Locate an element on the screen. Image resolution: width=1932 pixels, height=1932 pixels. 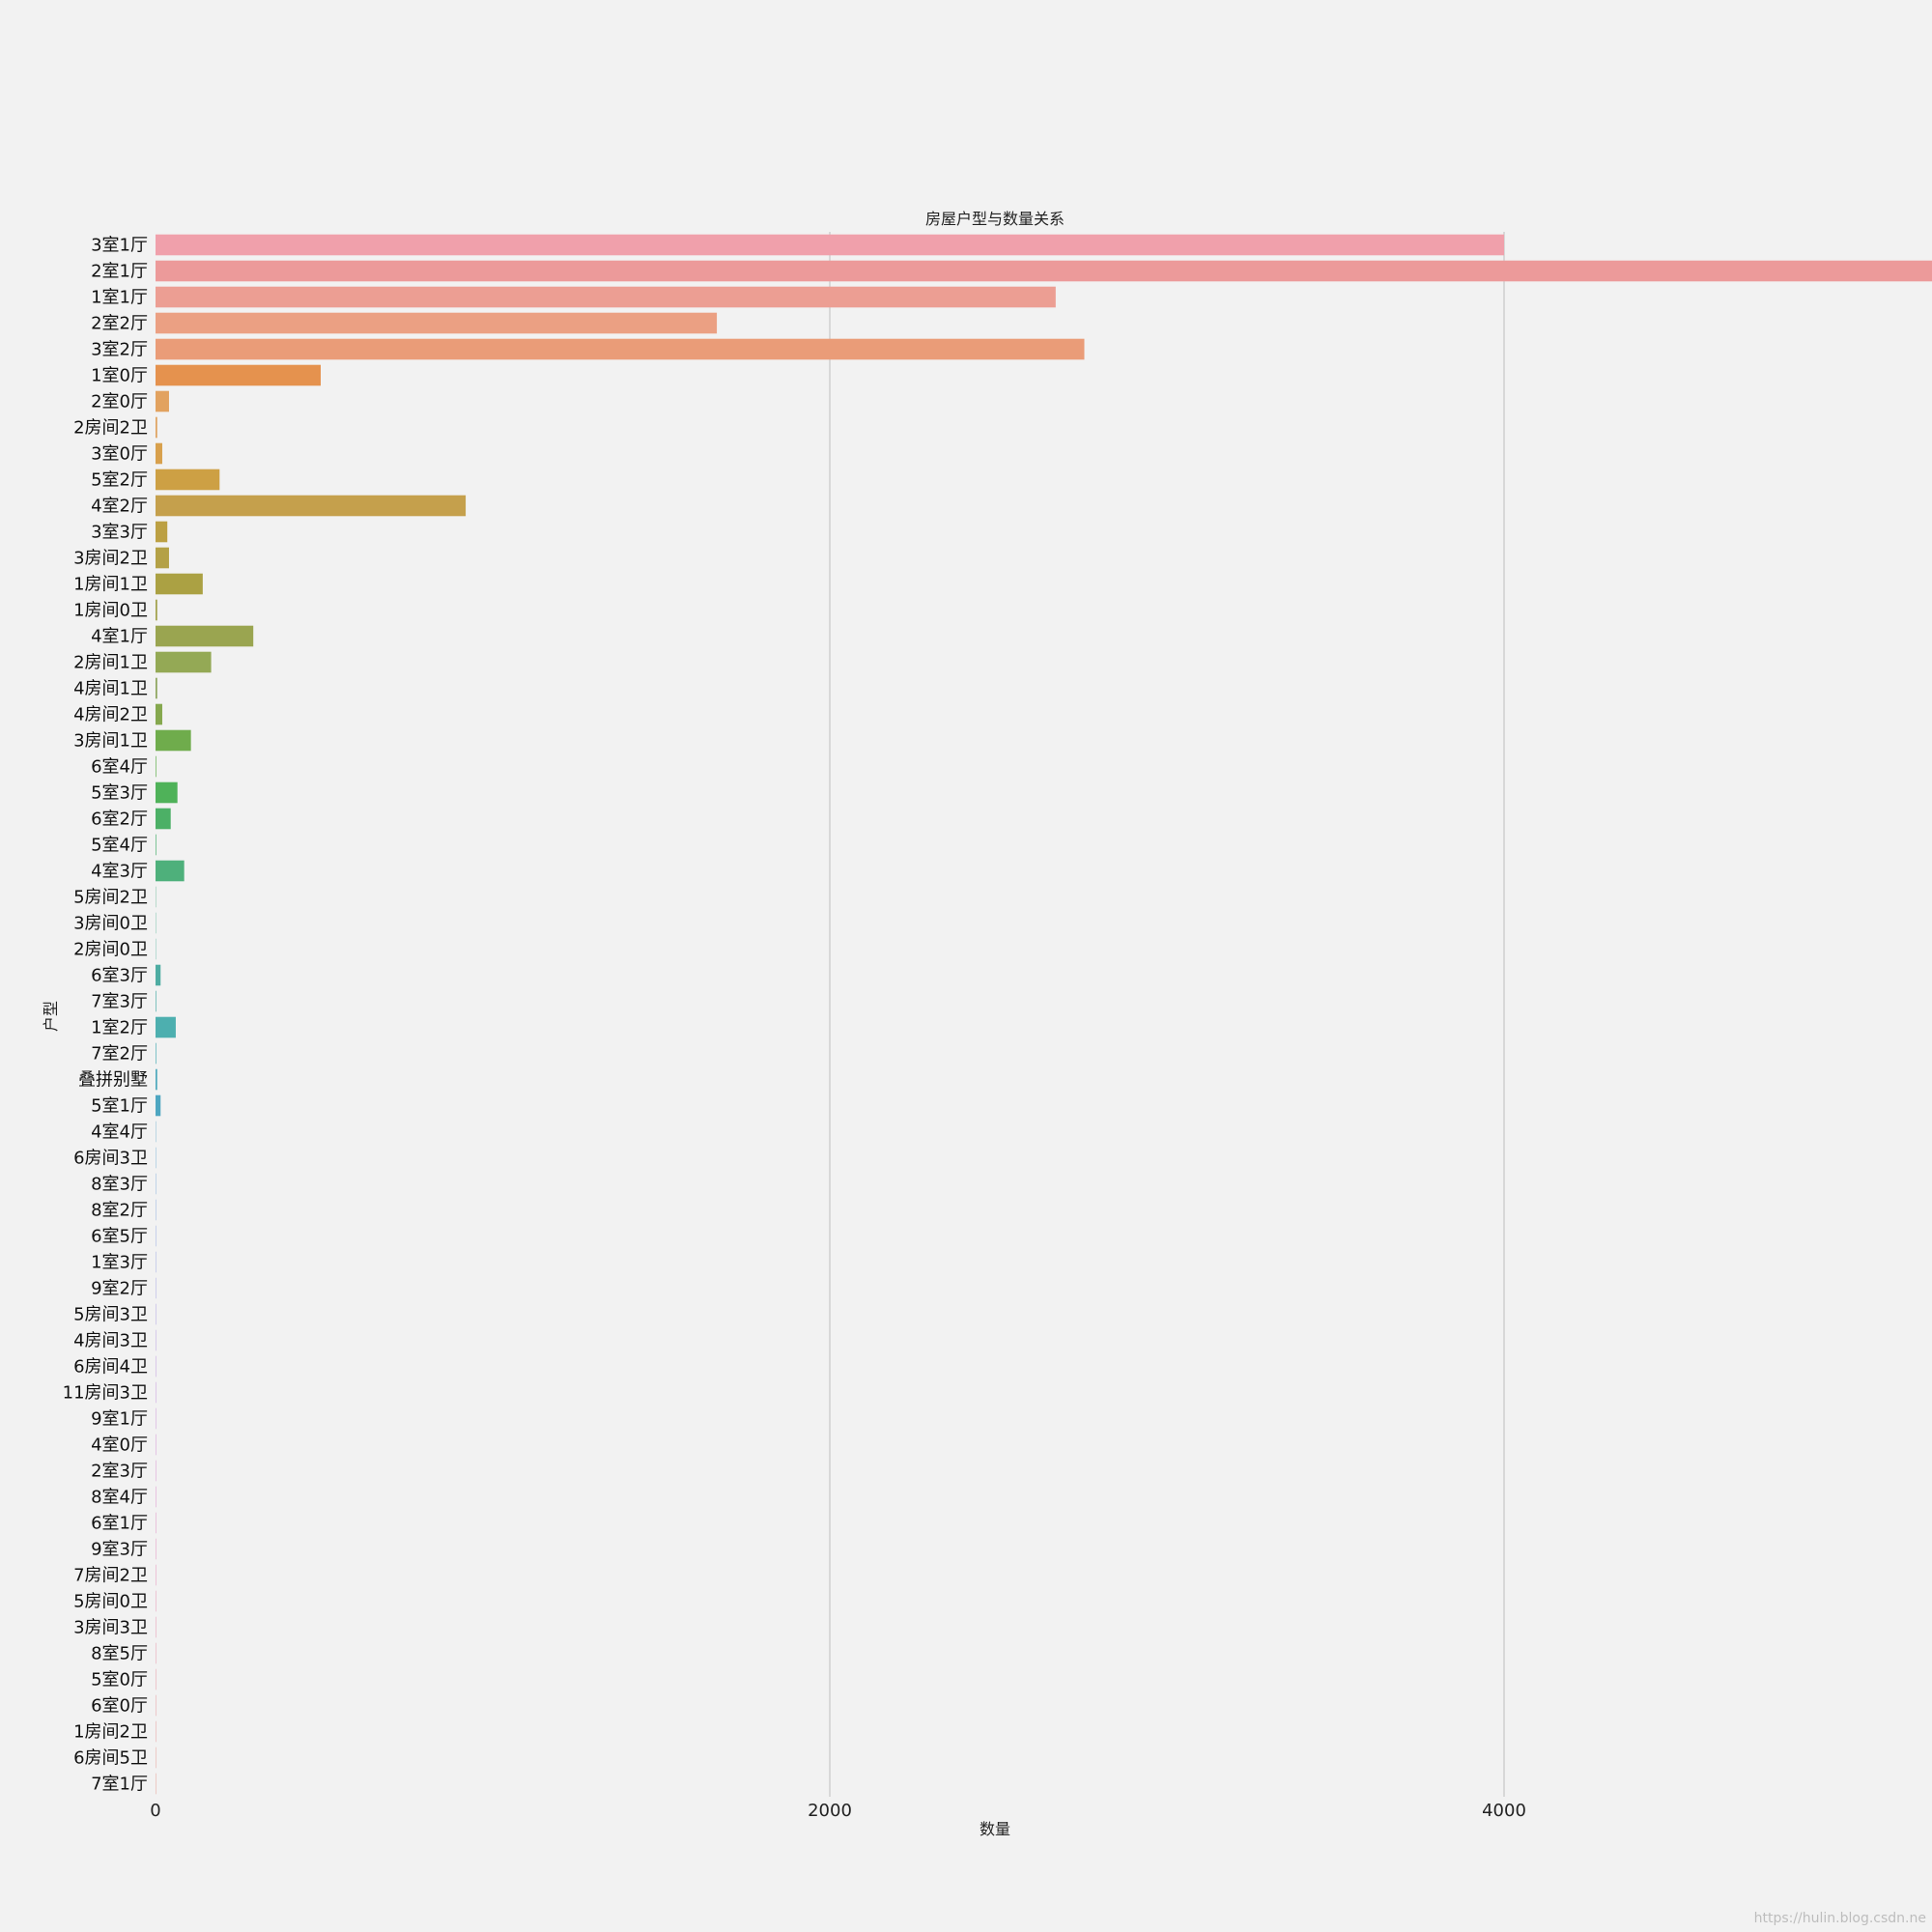
y-tick-label: 5房间0卫 is located at coordinates (110, 1602).